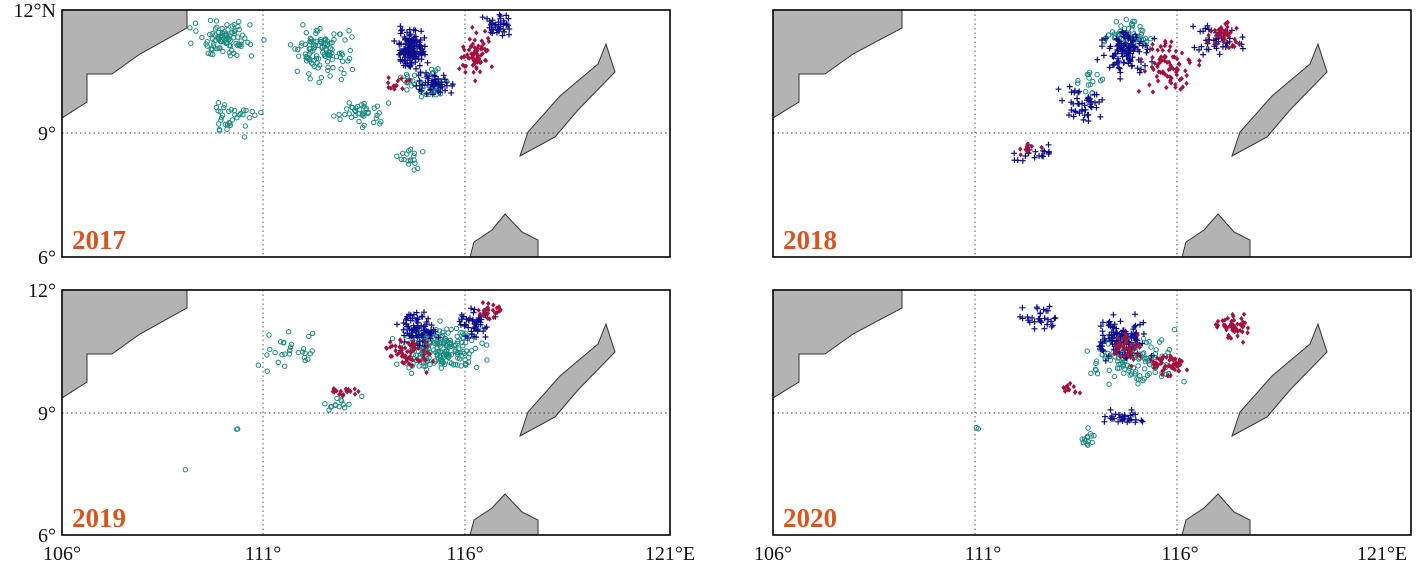  Describe the element at coordinates (1179, 554) in the screenshot. I see `lon-tick-label: 116°` at that location.